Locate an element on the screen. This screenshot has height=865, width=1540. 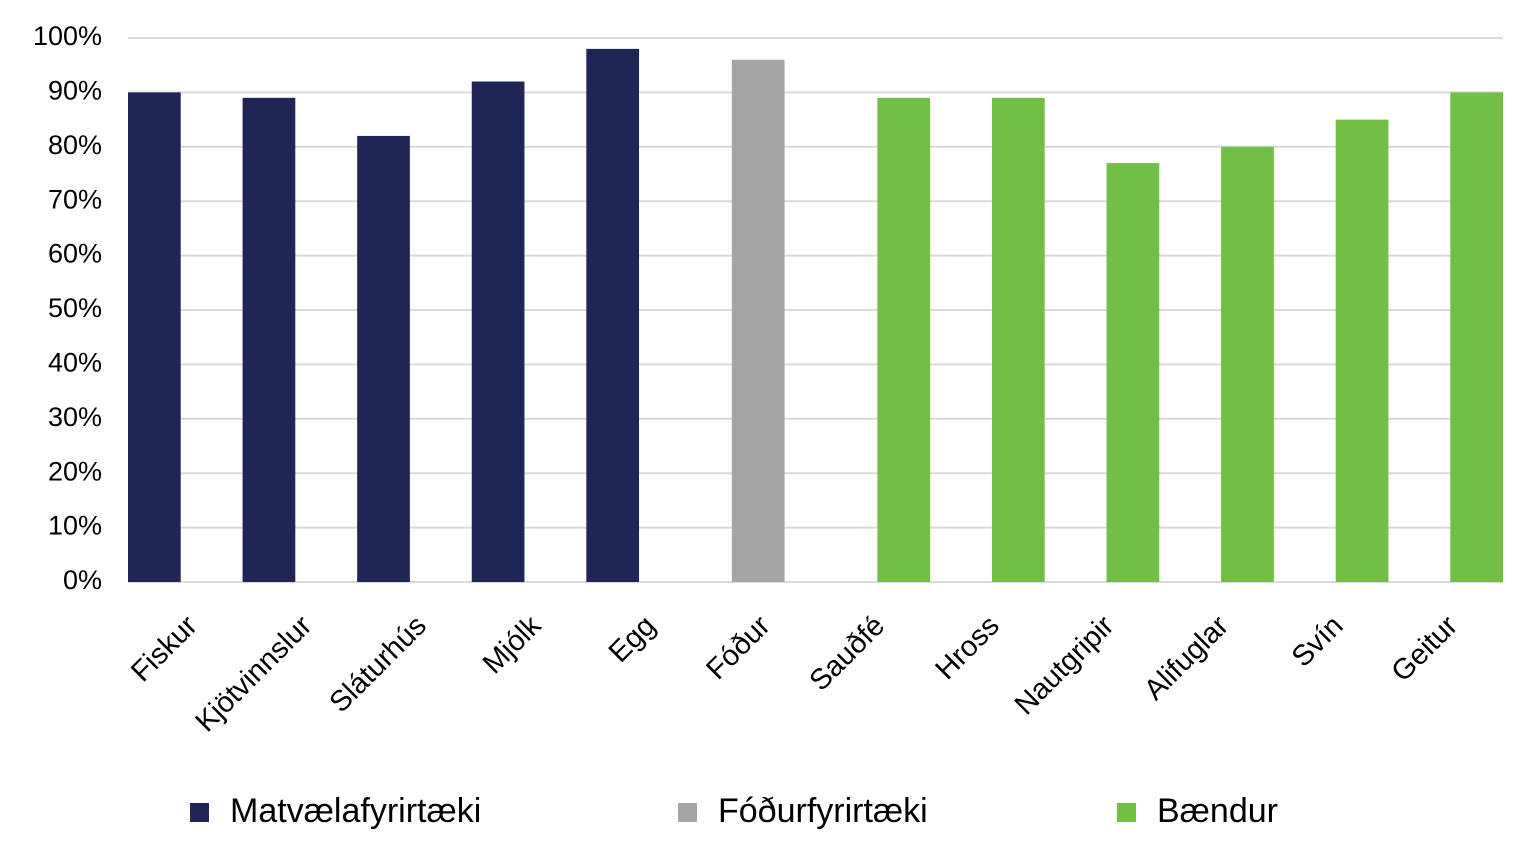
y-tick-label: 60% is located at coordinates (75, 254).